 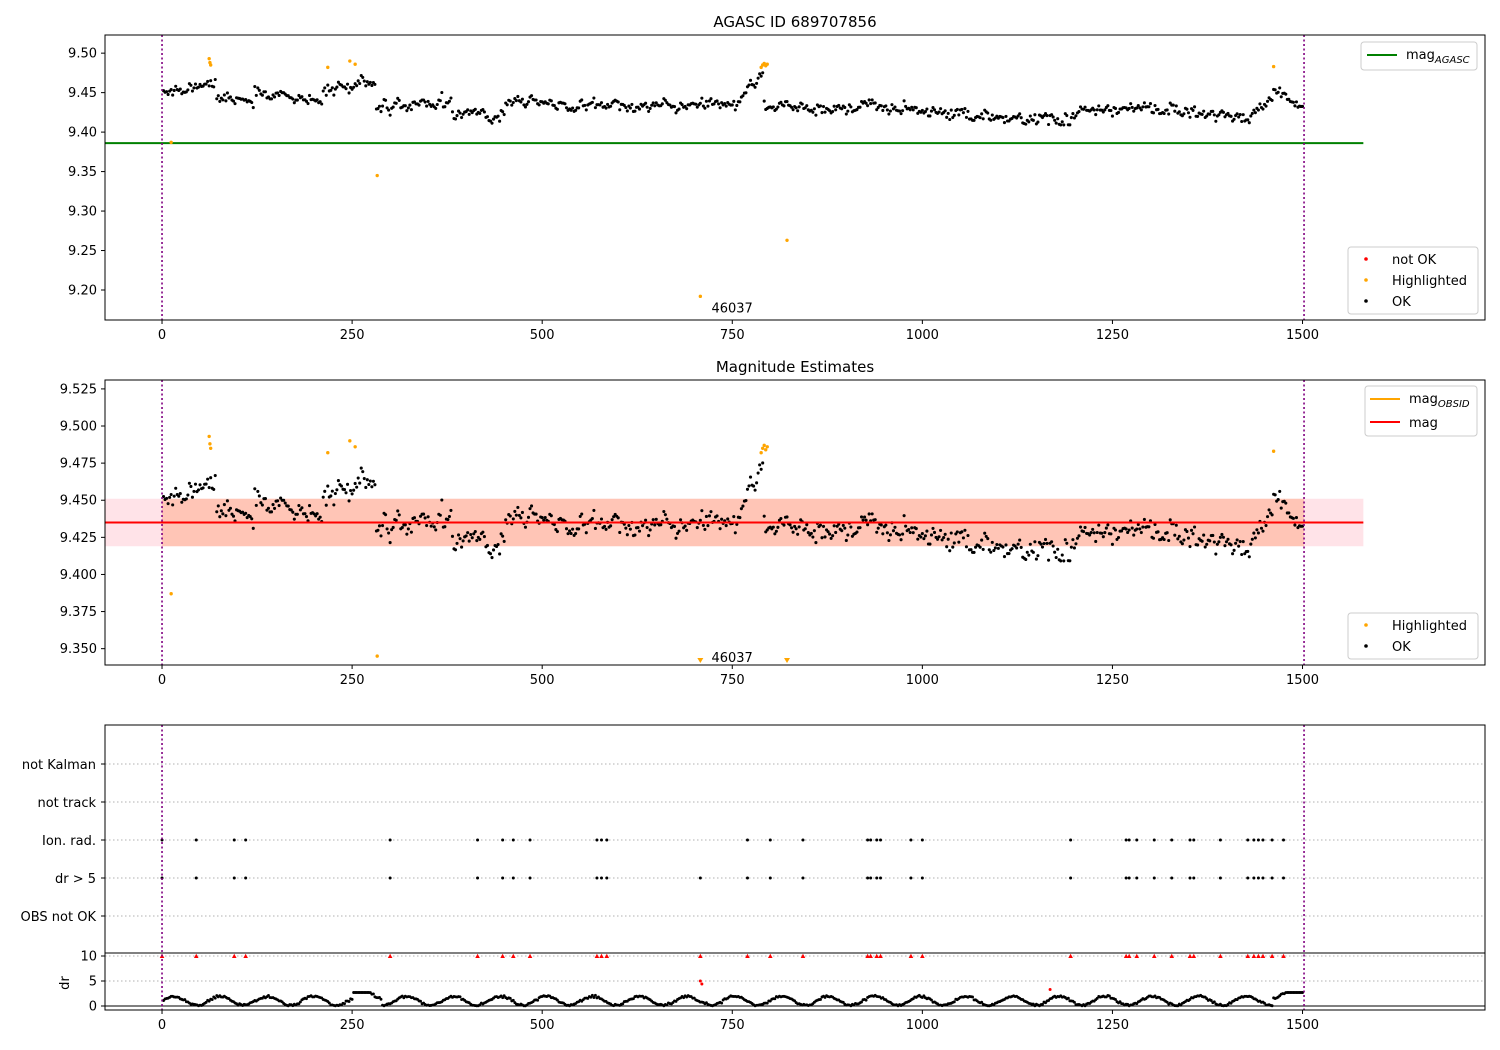 What do you see at coordinates (352, 680) in the screenshot?
I see `p2-xtick-label: 250` at bounding box center [352, 680].